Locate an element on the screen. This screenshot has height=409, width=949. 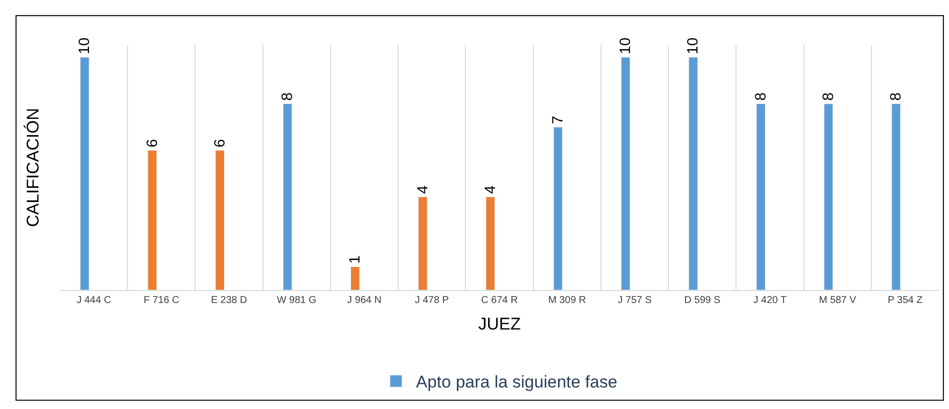
x-tick-label: E 238 D is located at coordinates (229, 300).